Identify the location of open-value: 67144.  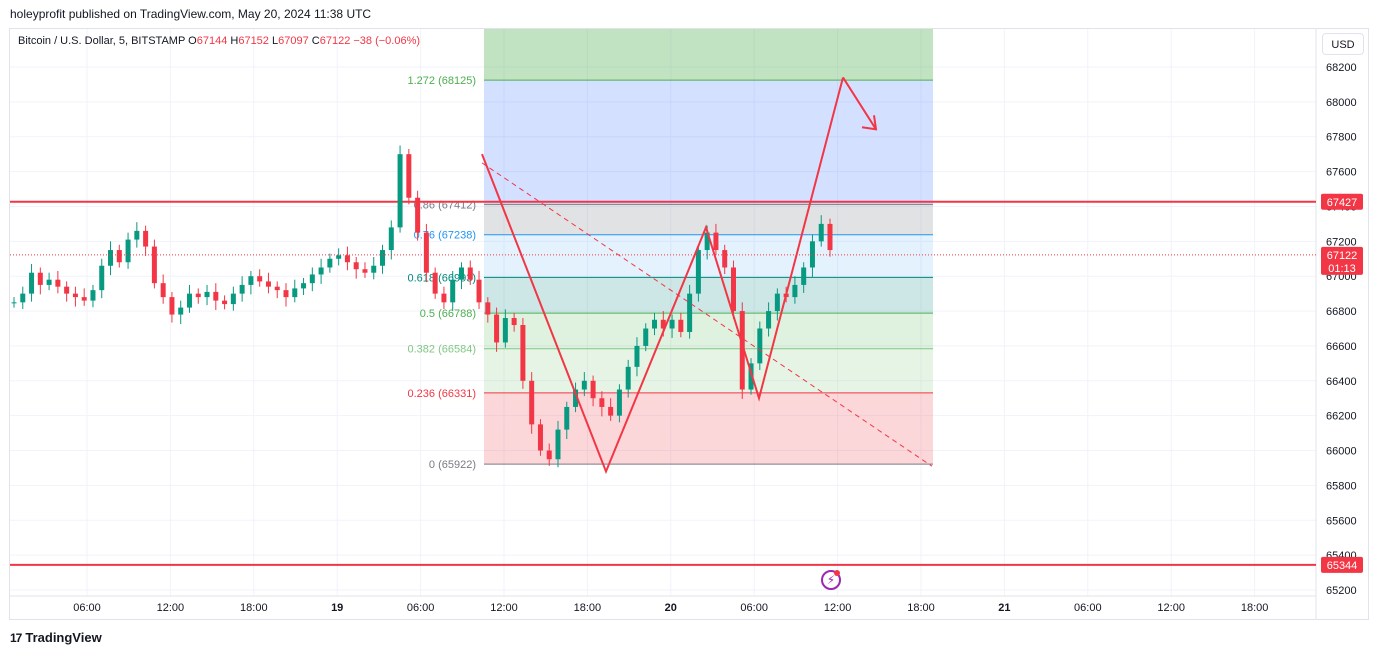
(212, 41).